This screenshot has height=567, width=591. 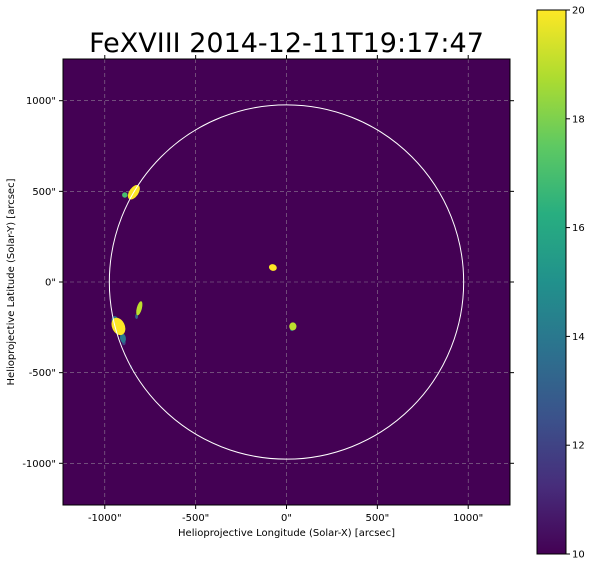 What do you see at coordinates (286, 518) in the screenshot?
I see `x-tick-label: 0"` at bounding box center [286, 518].